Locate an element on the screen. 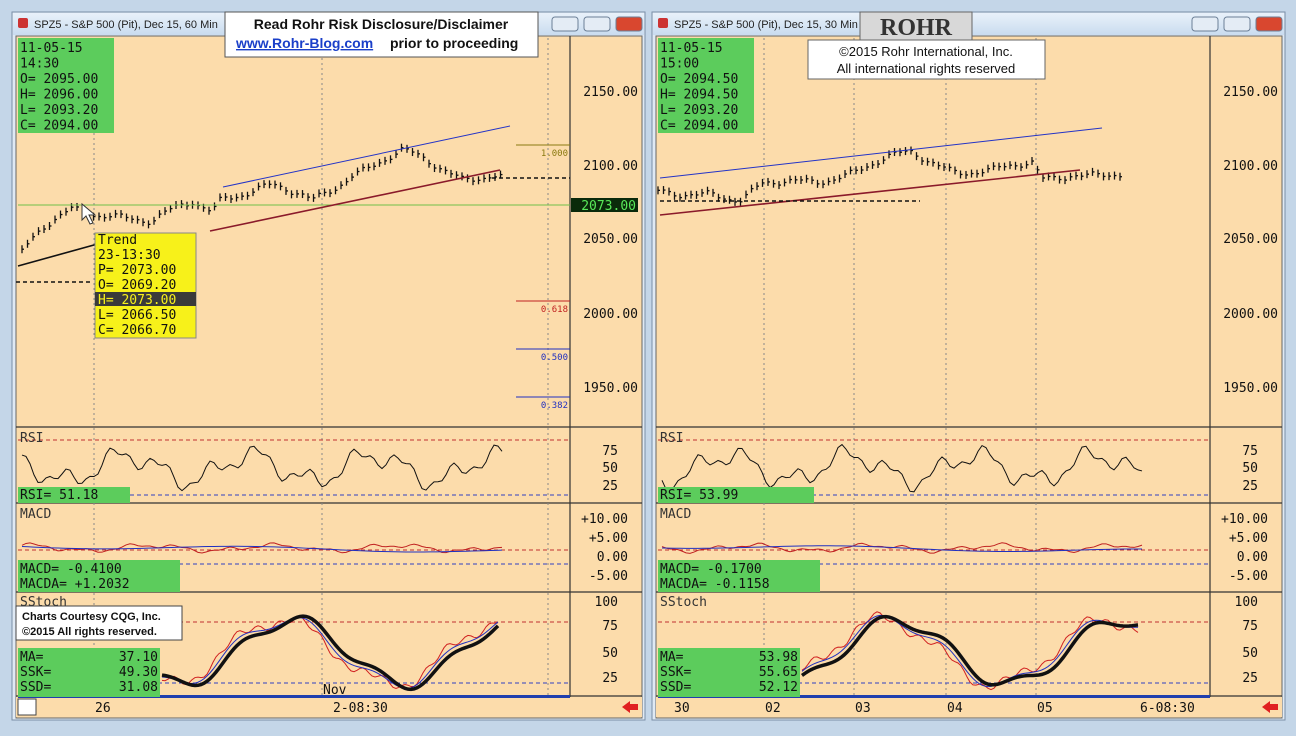 This screenshot has height=736, width=1296. macd-label: MACD is located at coordinates (35, 514).